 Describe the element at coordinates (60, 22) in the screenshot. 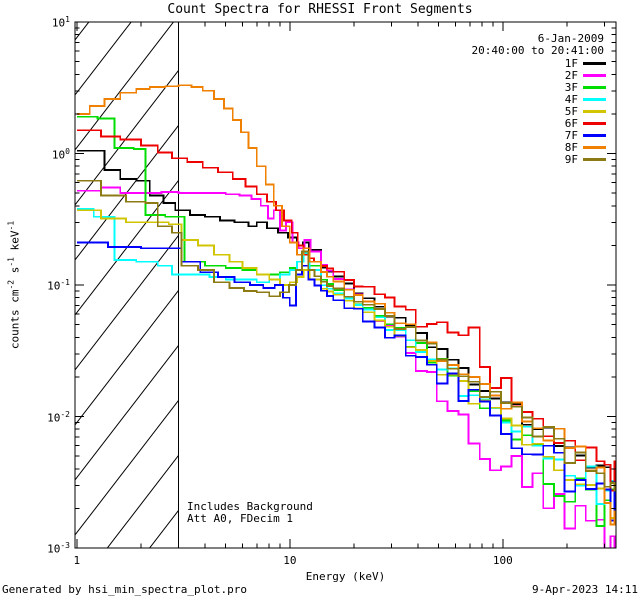

I see `y-tick-label-1e1: 10¹` at that location.